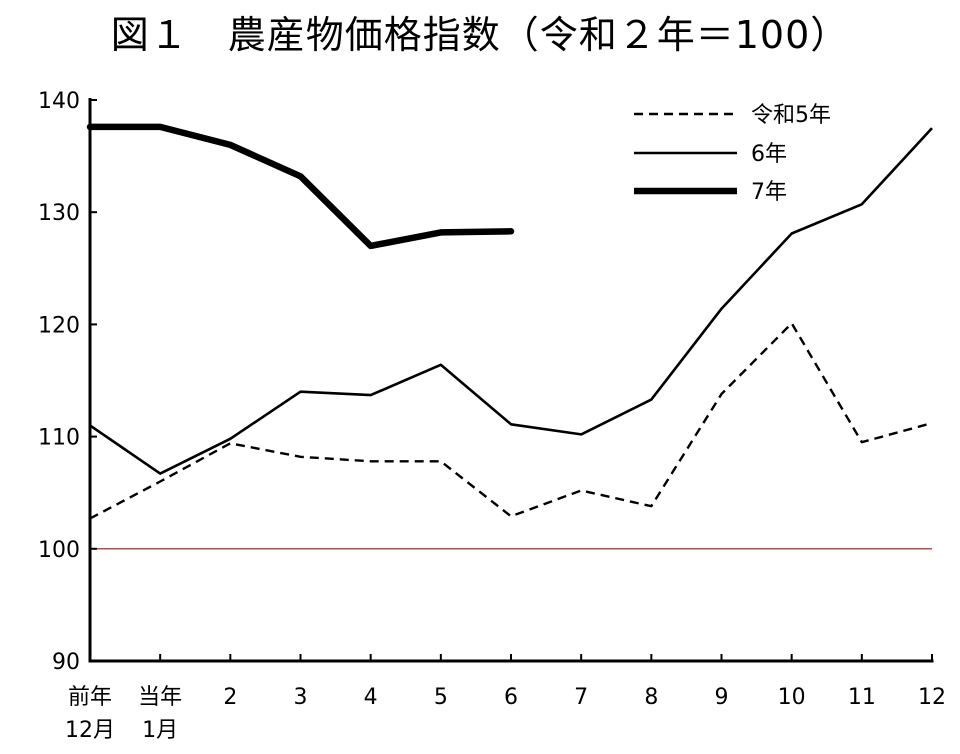 Image resolution: width=960 pixels, height=754 pixels. Describe the element at coordinates (581, 697) in the screenshot. I see `x-tick-label: 7` at that location.